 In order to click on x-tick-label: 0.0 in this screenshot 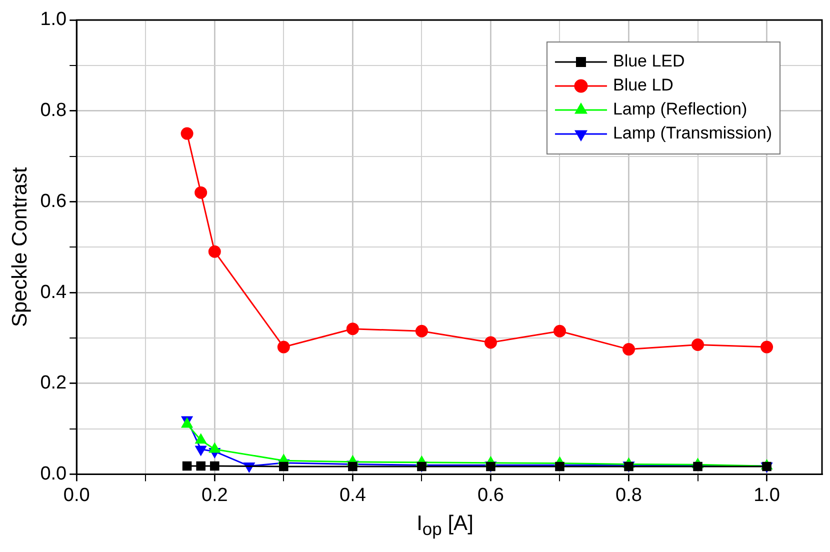, I will do `click(76, 495)`.